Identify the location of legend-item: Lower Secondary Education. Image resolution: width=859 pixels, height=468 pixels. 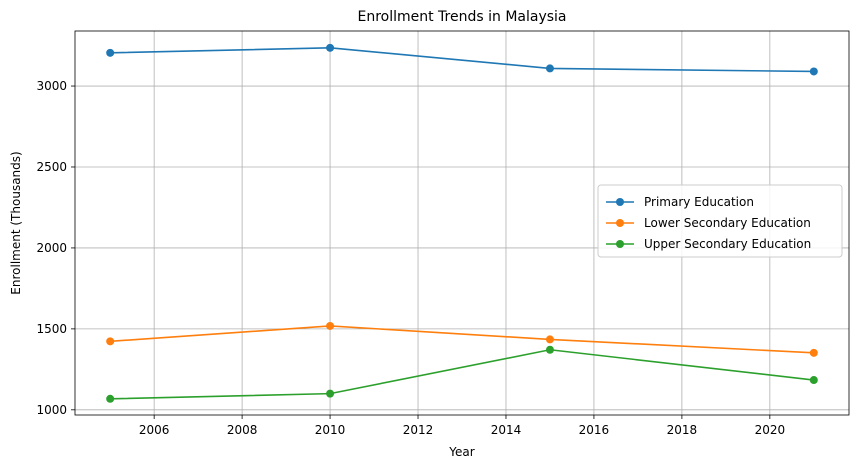
(708, 223).